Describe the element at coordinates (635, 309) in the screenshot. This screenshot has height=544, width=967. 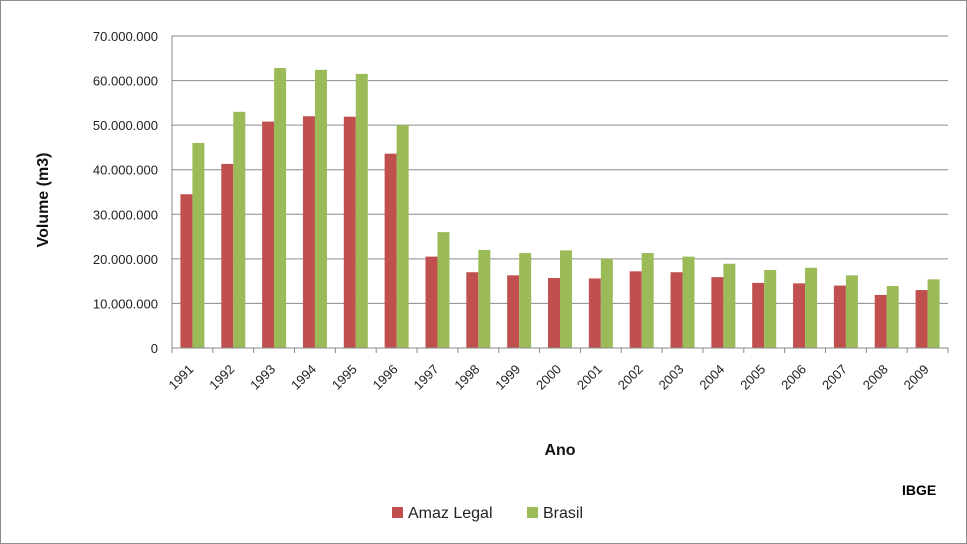
I see `bar-amaz-legal-2002` at that location.